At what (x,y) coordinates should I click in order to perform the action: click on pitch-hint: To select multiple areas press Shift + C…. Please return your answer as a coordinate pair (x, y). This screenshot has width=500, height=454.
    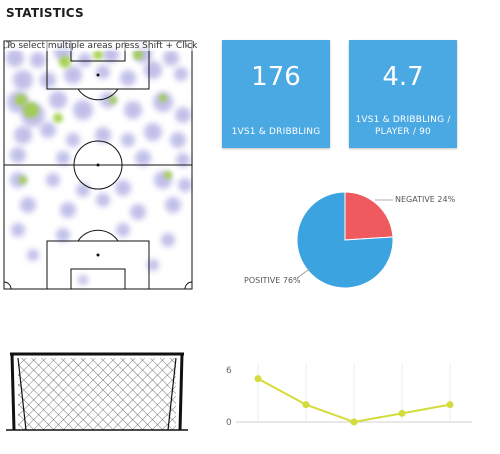
    Looking at the image, I should click on (102, 46).